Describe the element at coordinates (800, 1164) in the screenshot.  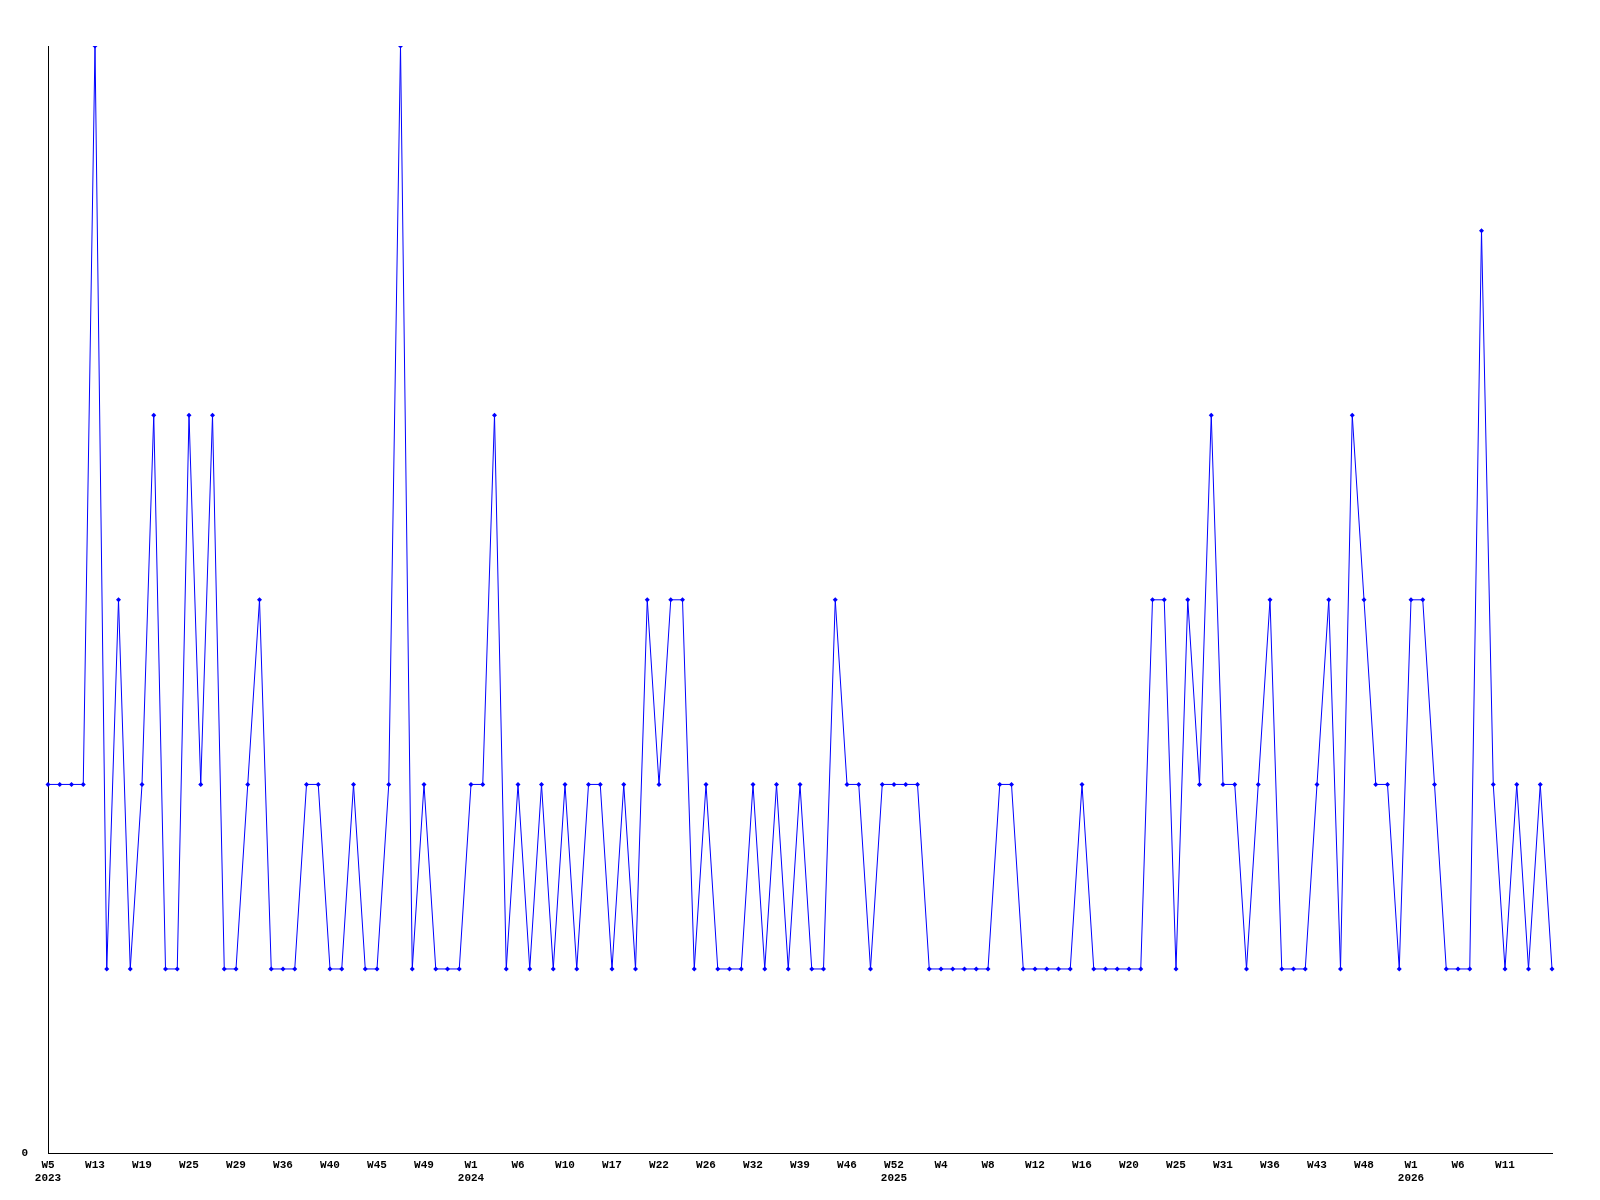
I see `x-tick-label: W39` at that location.